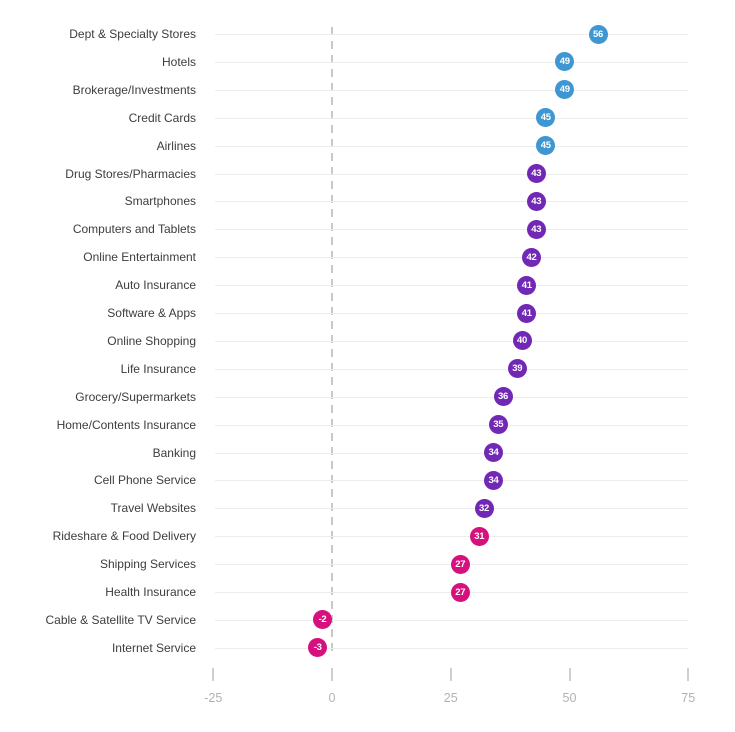  Describe the element at coordinates (176, 146) in the screenshot. I see `category-label: Airlines` at that location.